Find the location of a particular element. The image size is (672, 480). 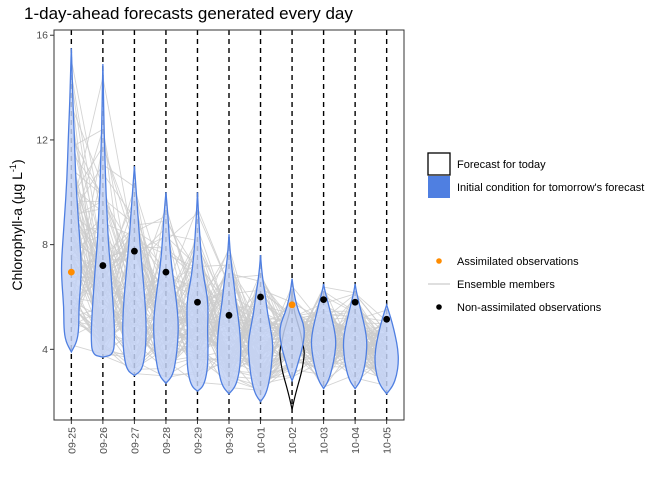

y-axis-title: Chlorophyll-a (µg L-1) is located at coordinates (16, 224).